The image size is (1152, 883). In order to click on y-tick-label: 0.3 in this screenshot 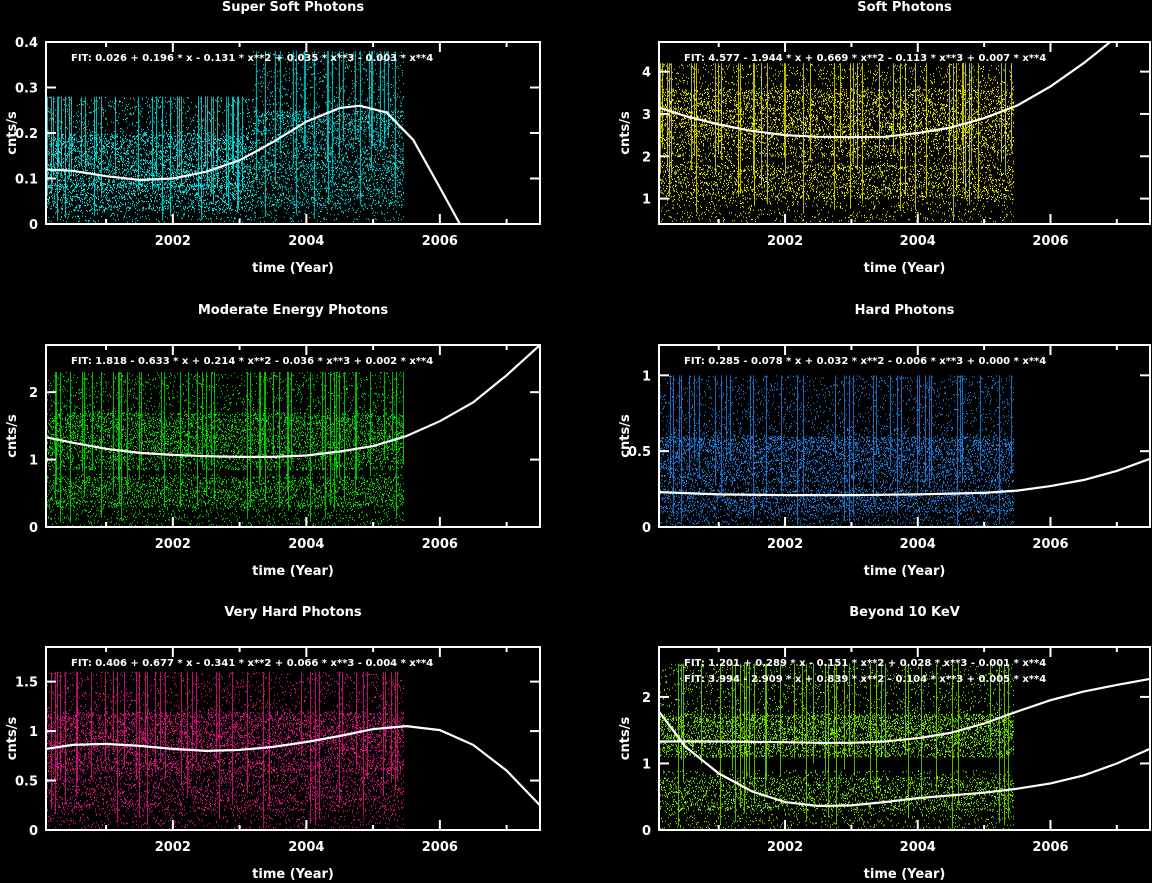, I will do `click(26, 89)`.